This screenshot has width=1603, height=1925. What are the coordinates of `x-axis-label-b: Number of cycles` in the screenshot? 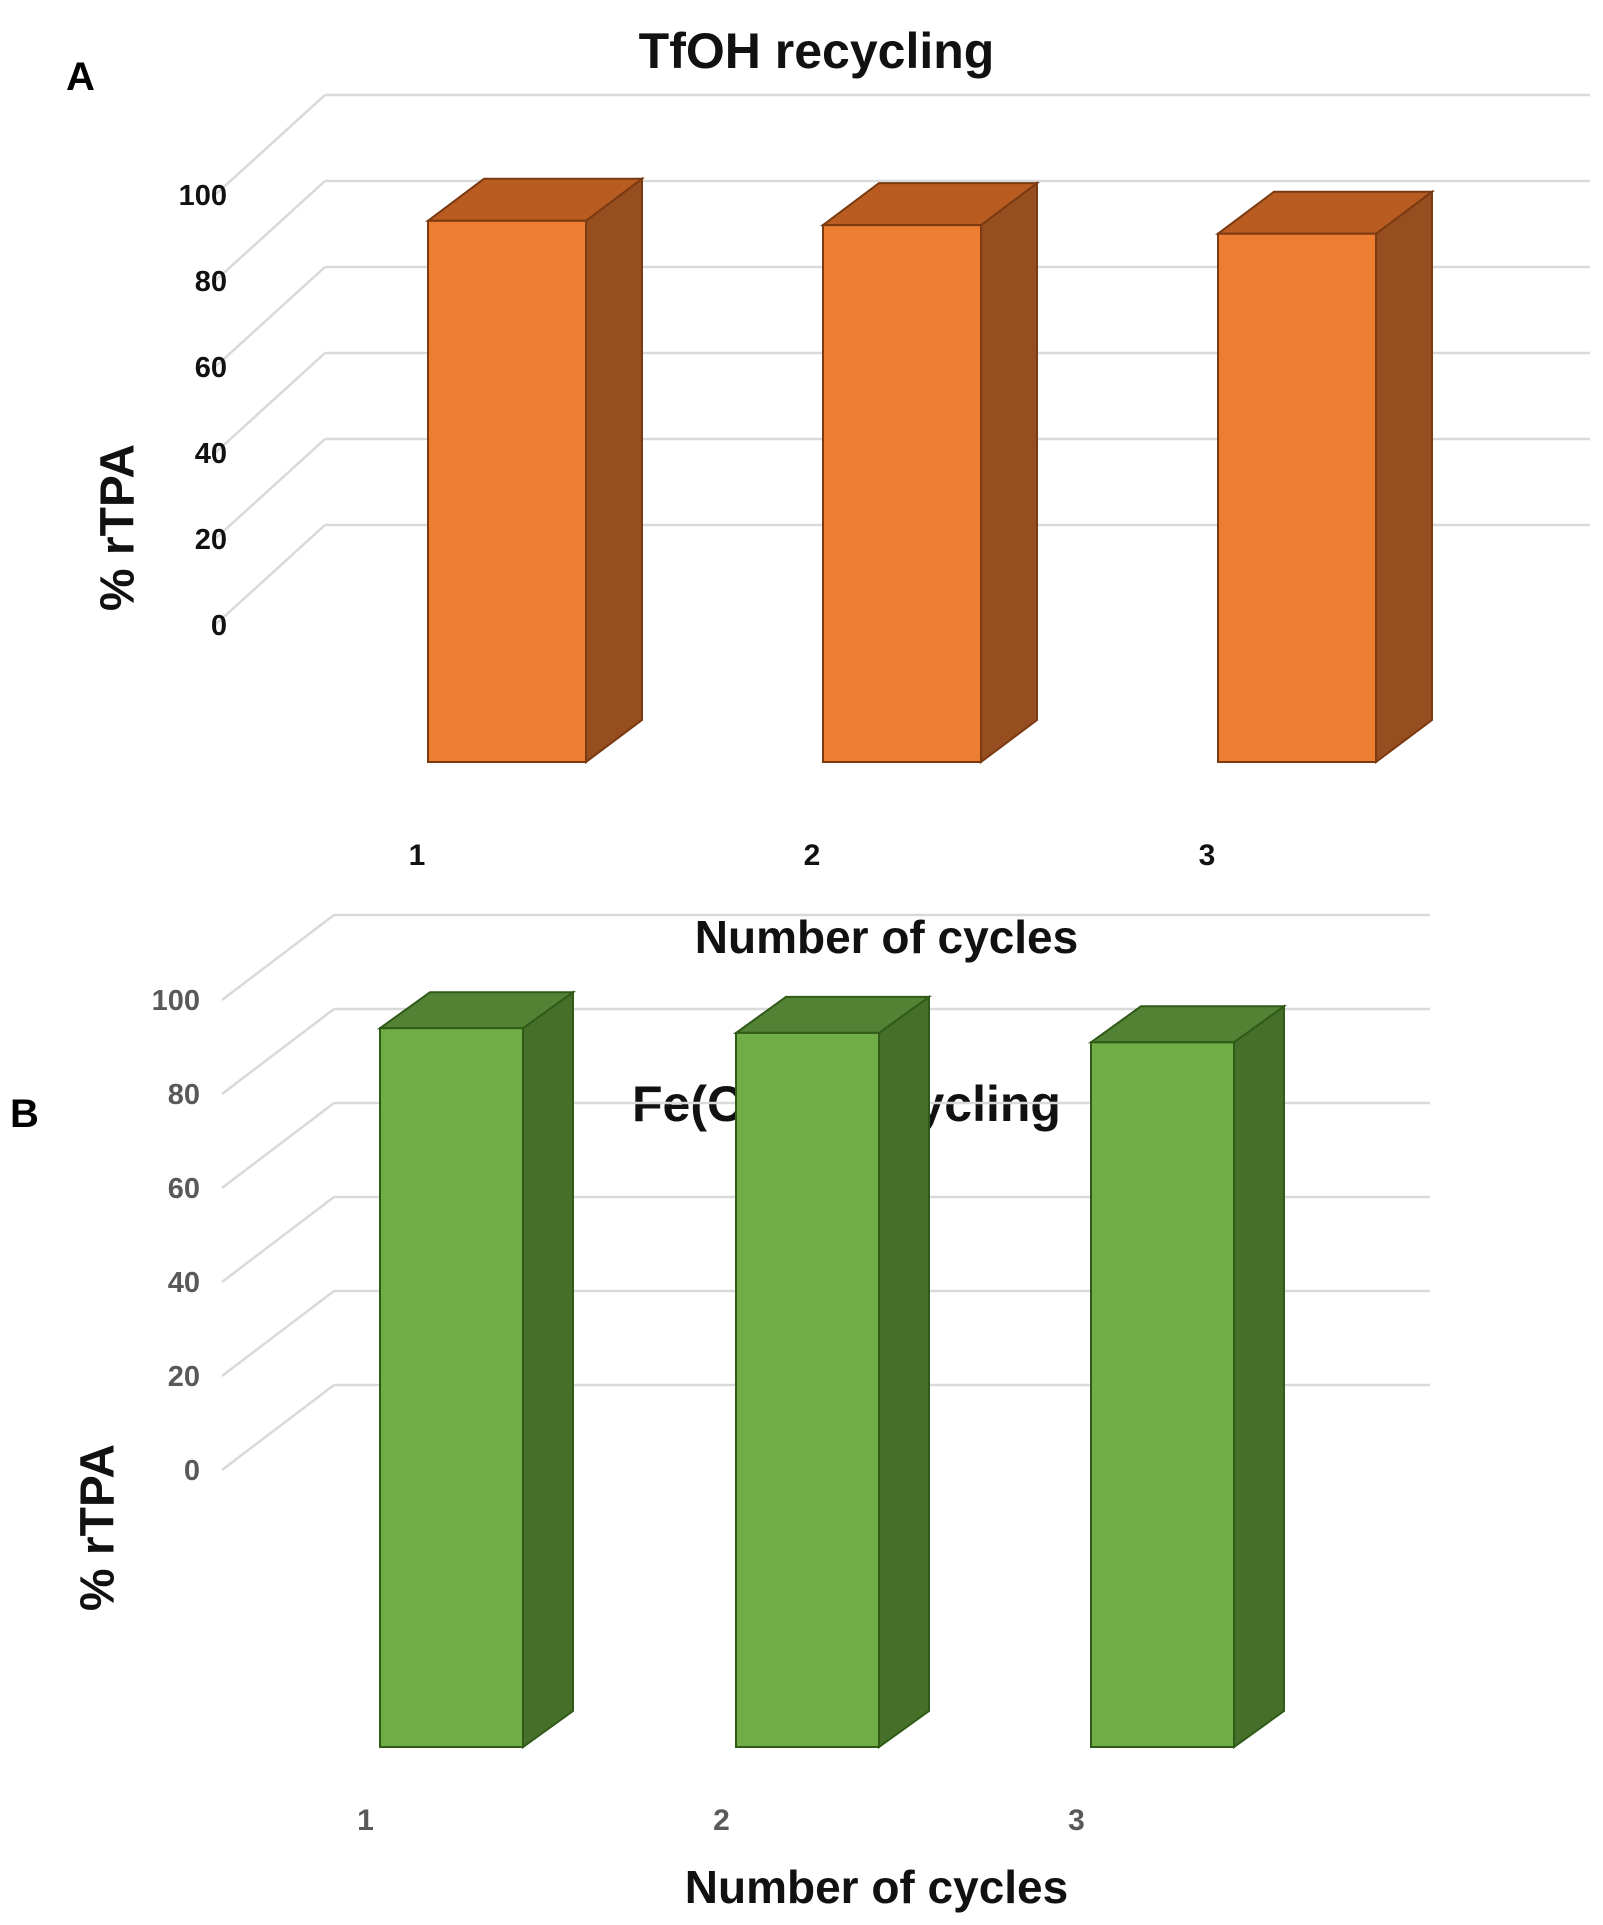 It's located at (876, 1887).